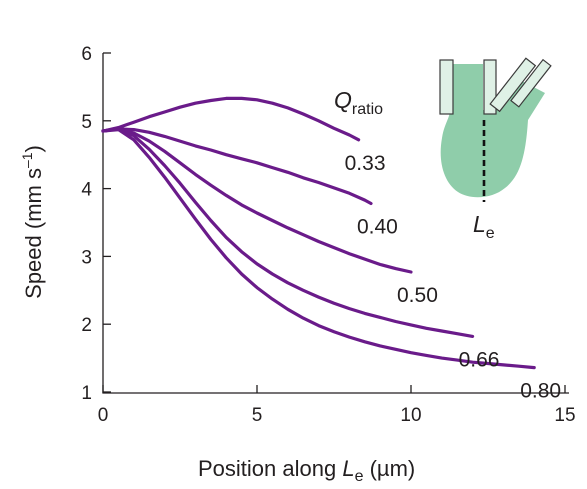 This screenshot has height=489, width=587. What do you see at coordinates (32, 222) in the screenshot?
I see `y-axis-title: Speed (mm s–1)` at bounding box center [32, 222].